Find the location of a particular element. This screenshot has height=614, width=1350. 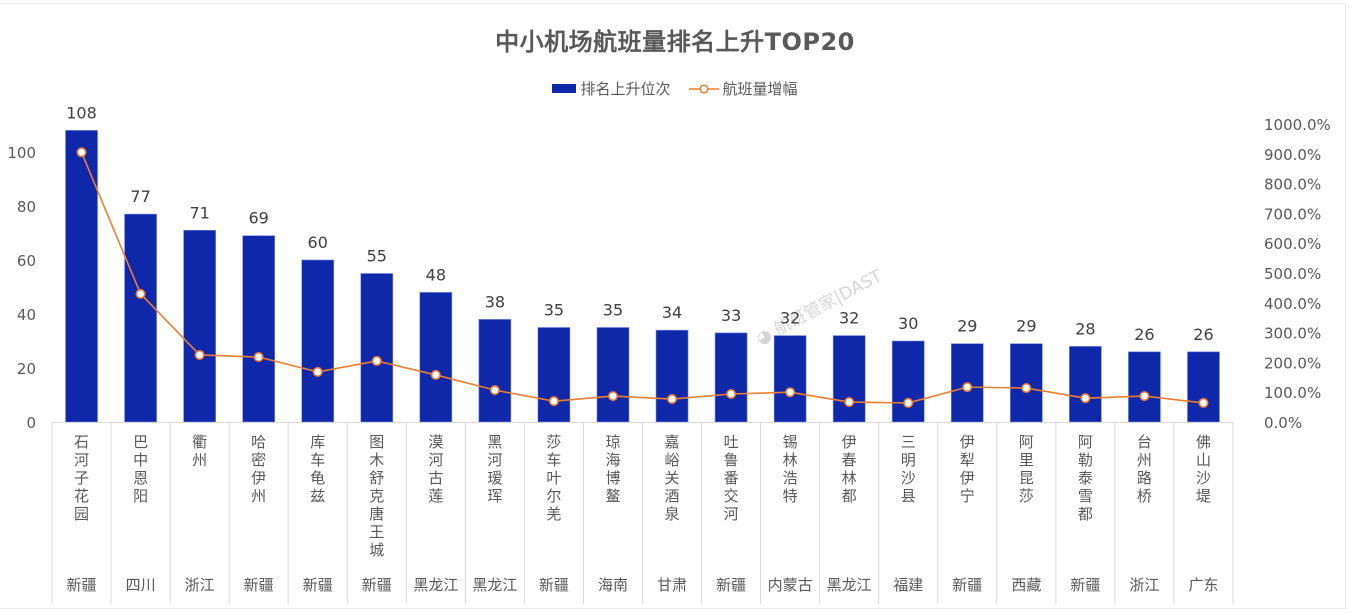

category-label-char: 阿 is located at coordinates (1026, 442).